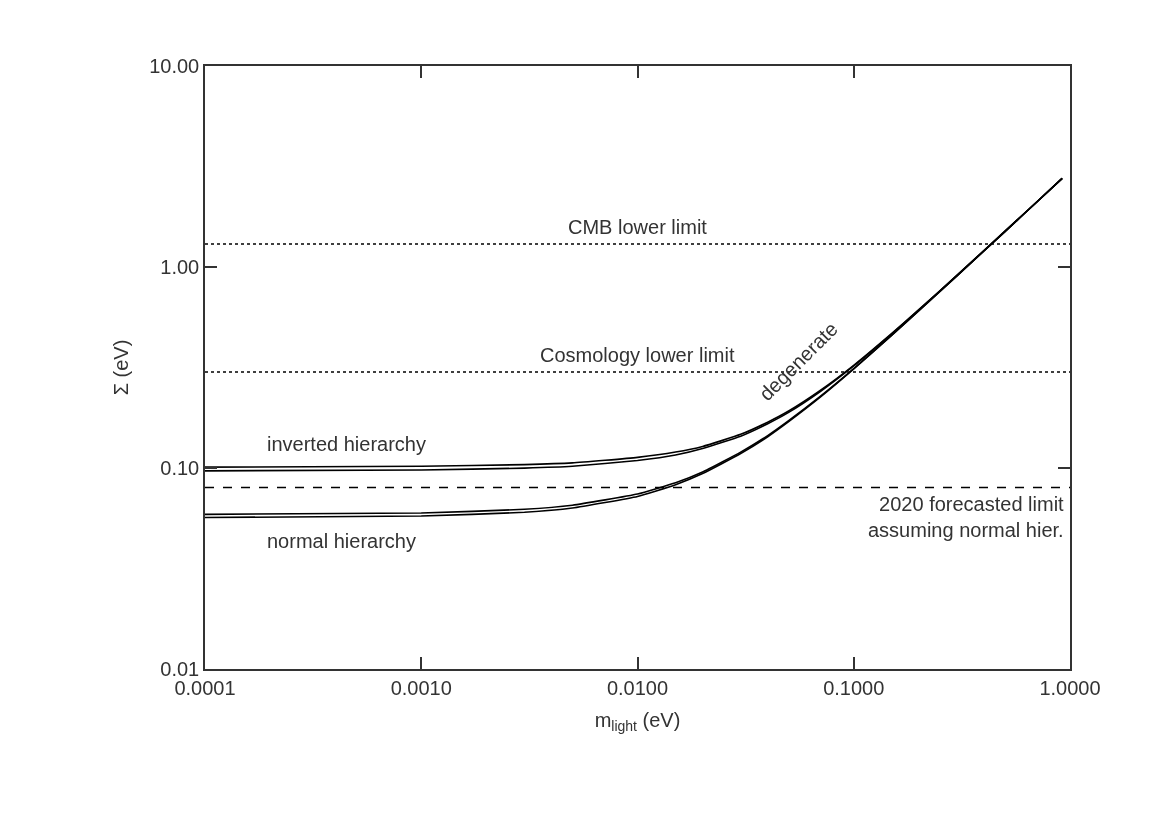 Image resolution: width=1165 pixels, height=828 pixels. Describe the element at coordinates (121, 367) in the screenshot. I see `y-axis-title: Σ (eV)` at that location.